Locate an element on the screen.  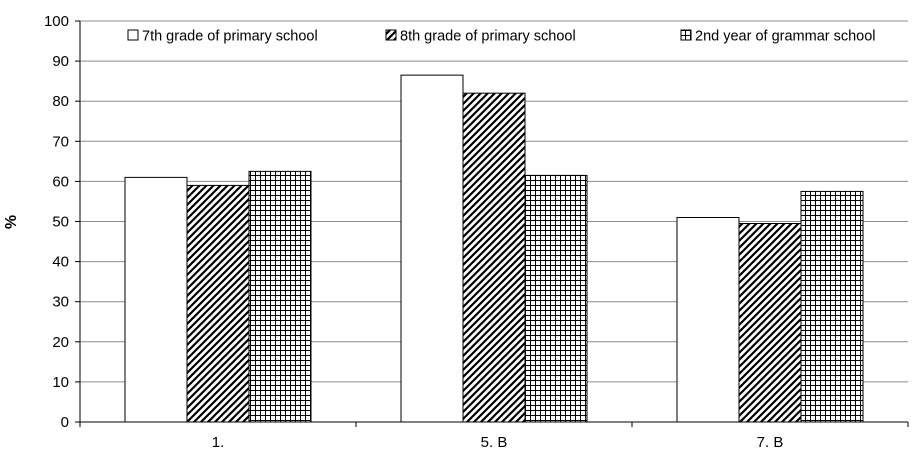
y-tick-label: 50 is located at coordinates (60, 222).